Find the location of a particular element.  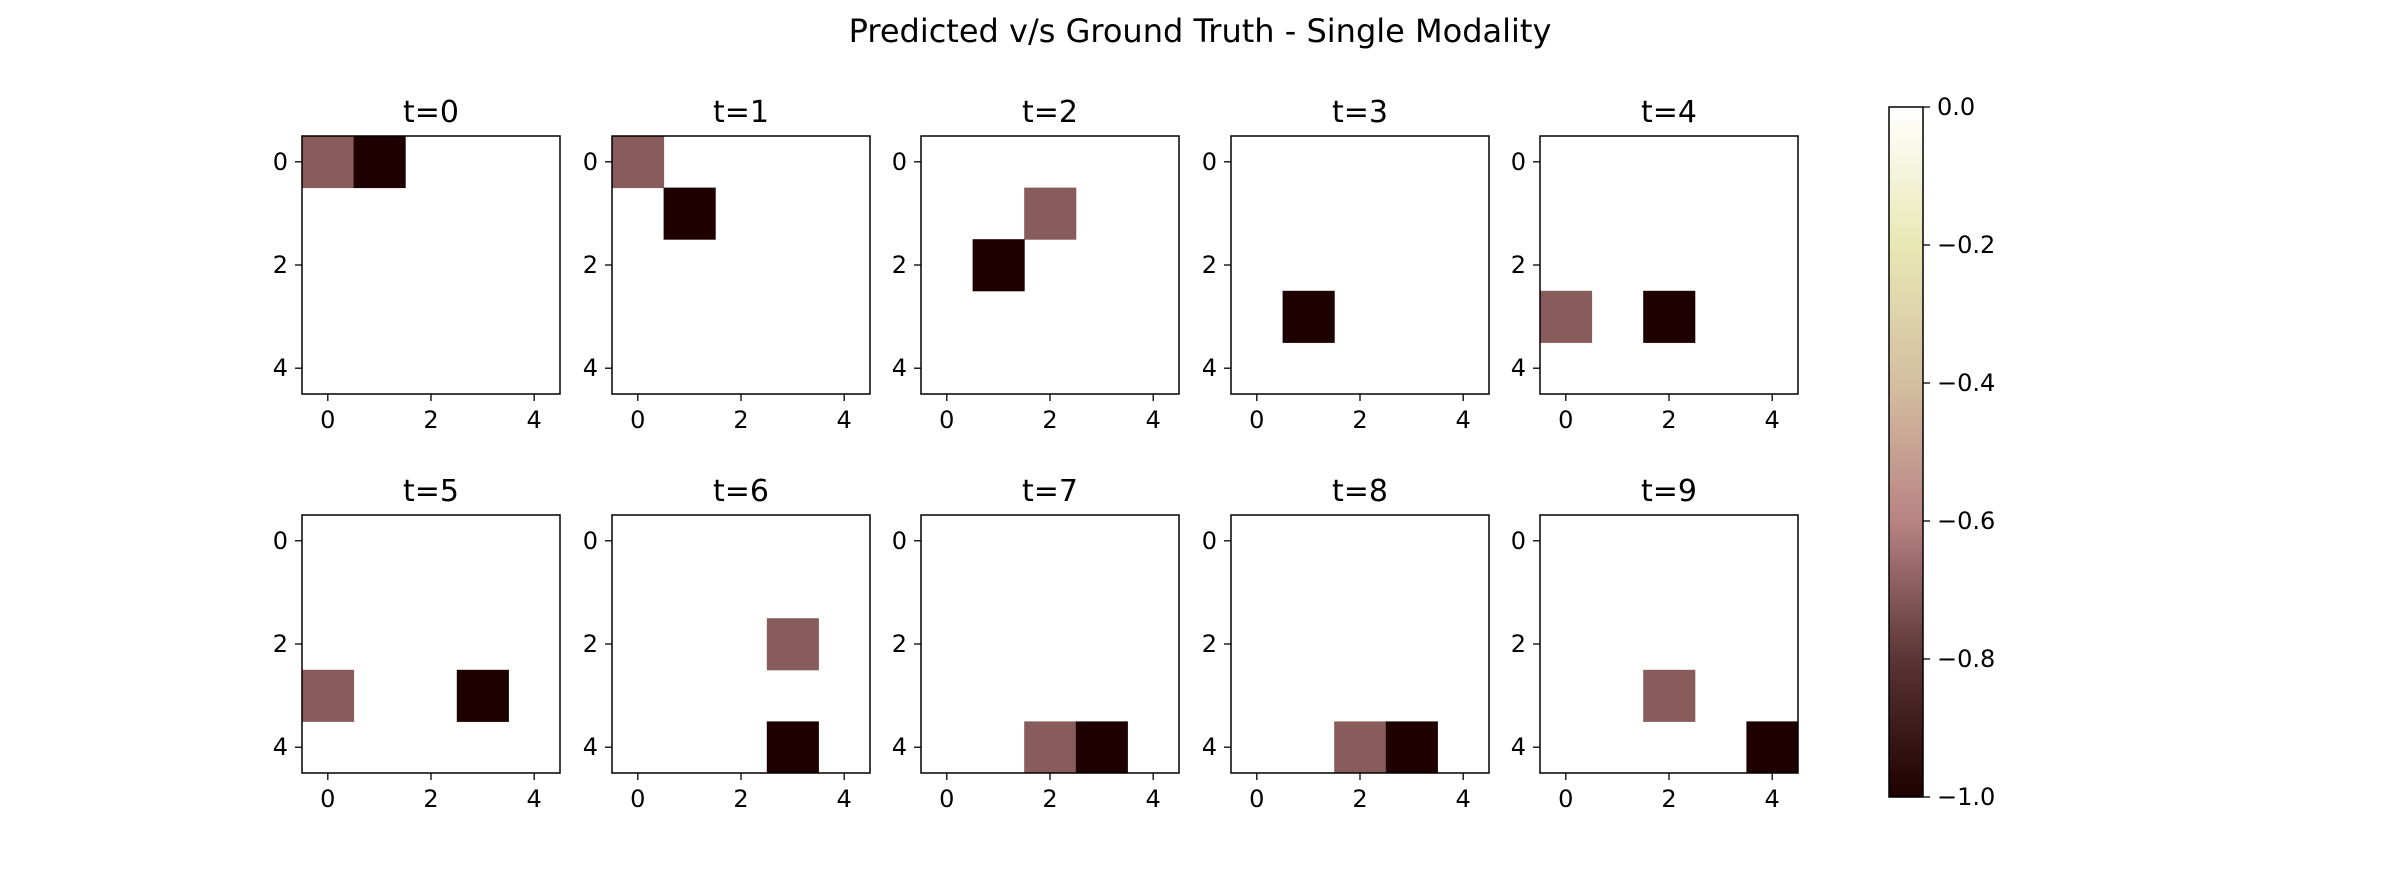

panel-title: t=9 is located at coordinates (1669, 491).